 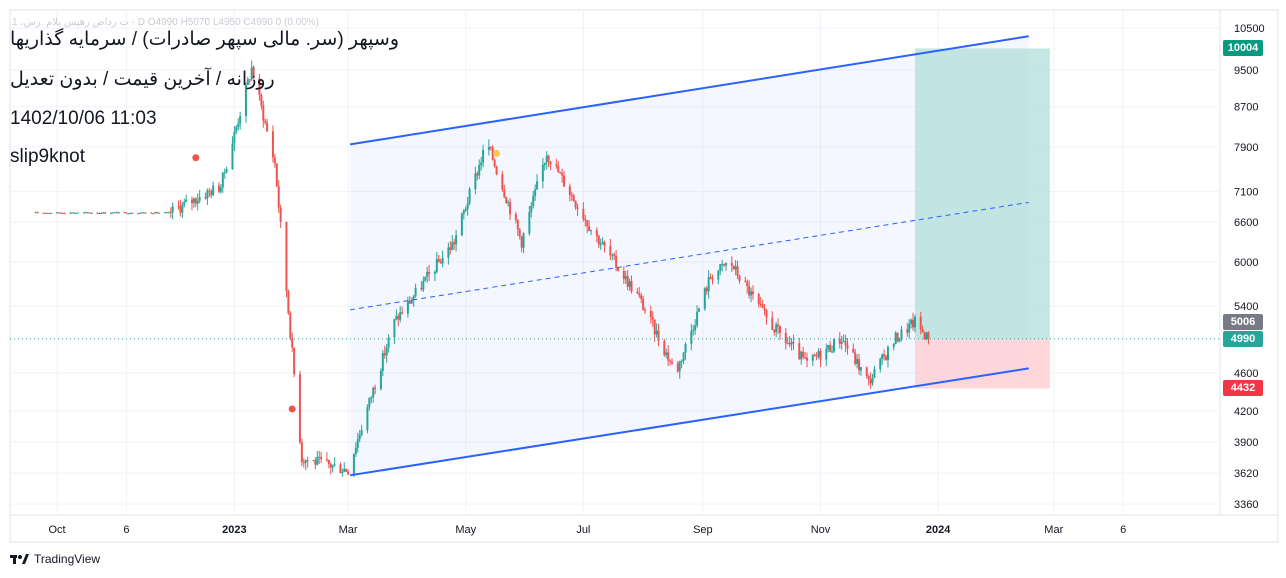 What do you see at coordinates (55, 559) in the screenshot?
I see `brand: TradingView` at bounding box center [55, 559].